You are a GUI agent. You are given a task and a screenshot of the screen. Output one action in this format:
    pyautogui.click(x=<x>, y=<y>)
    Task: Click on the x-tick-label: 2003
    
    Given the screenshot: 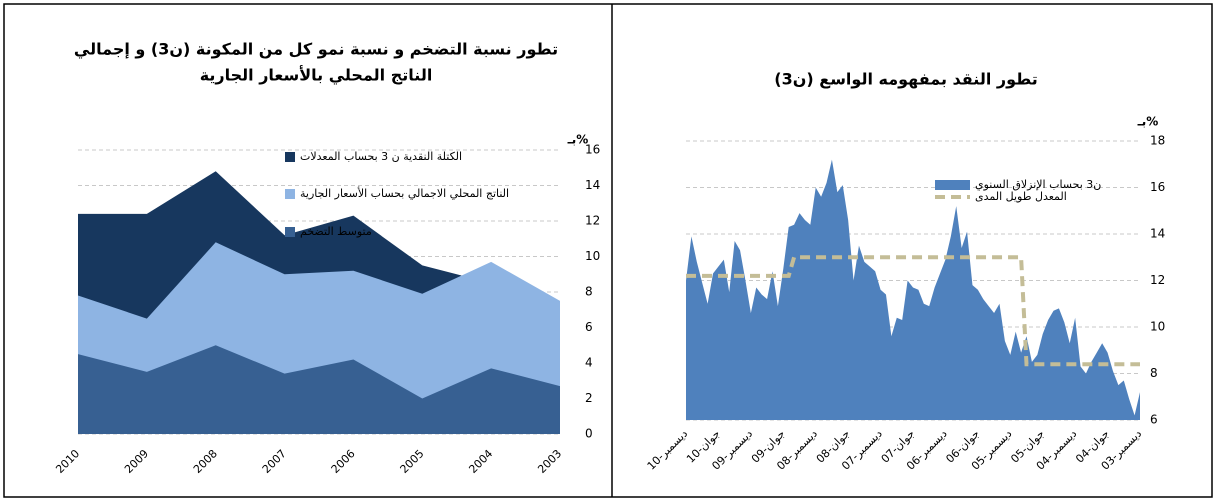 What is the action you would take?
    pyautogui.click(x=549, y=461)
    